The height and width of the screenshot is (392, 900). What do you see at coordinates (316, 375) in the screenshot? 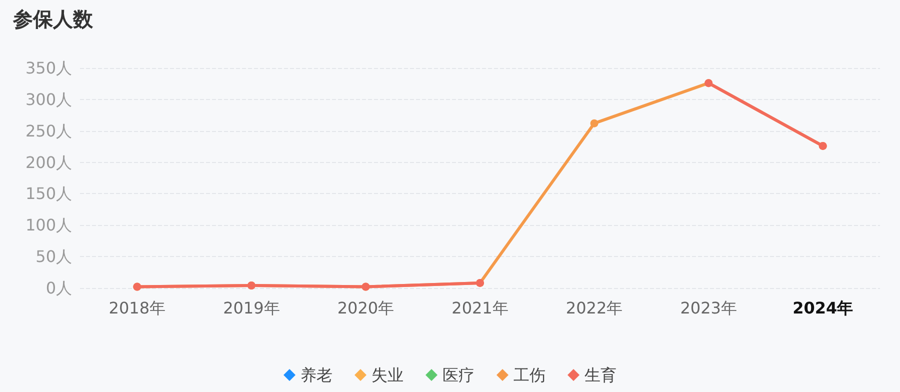
I see `legend-label: 养老` at bounding box center [316, 375].